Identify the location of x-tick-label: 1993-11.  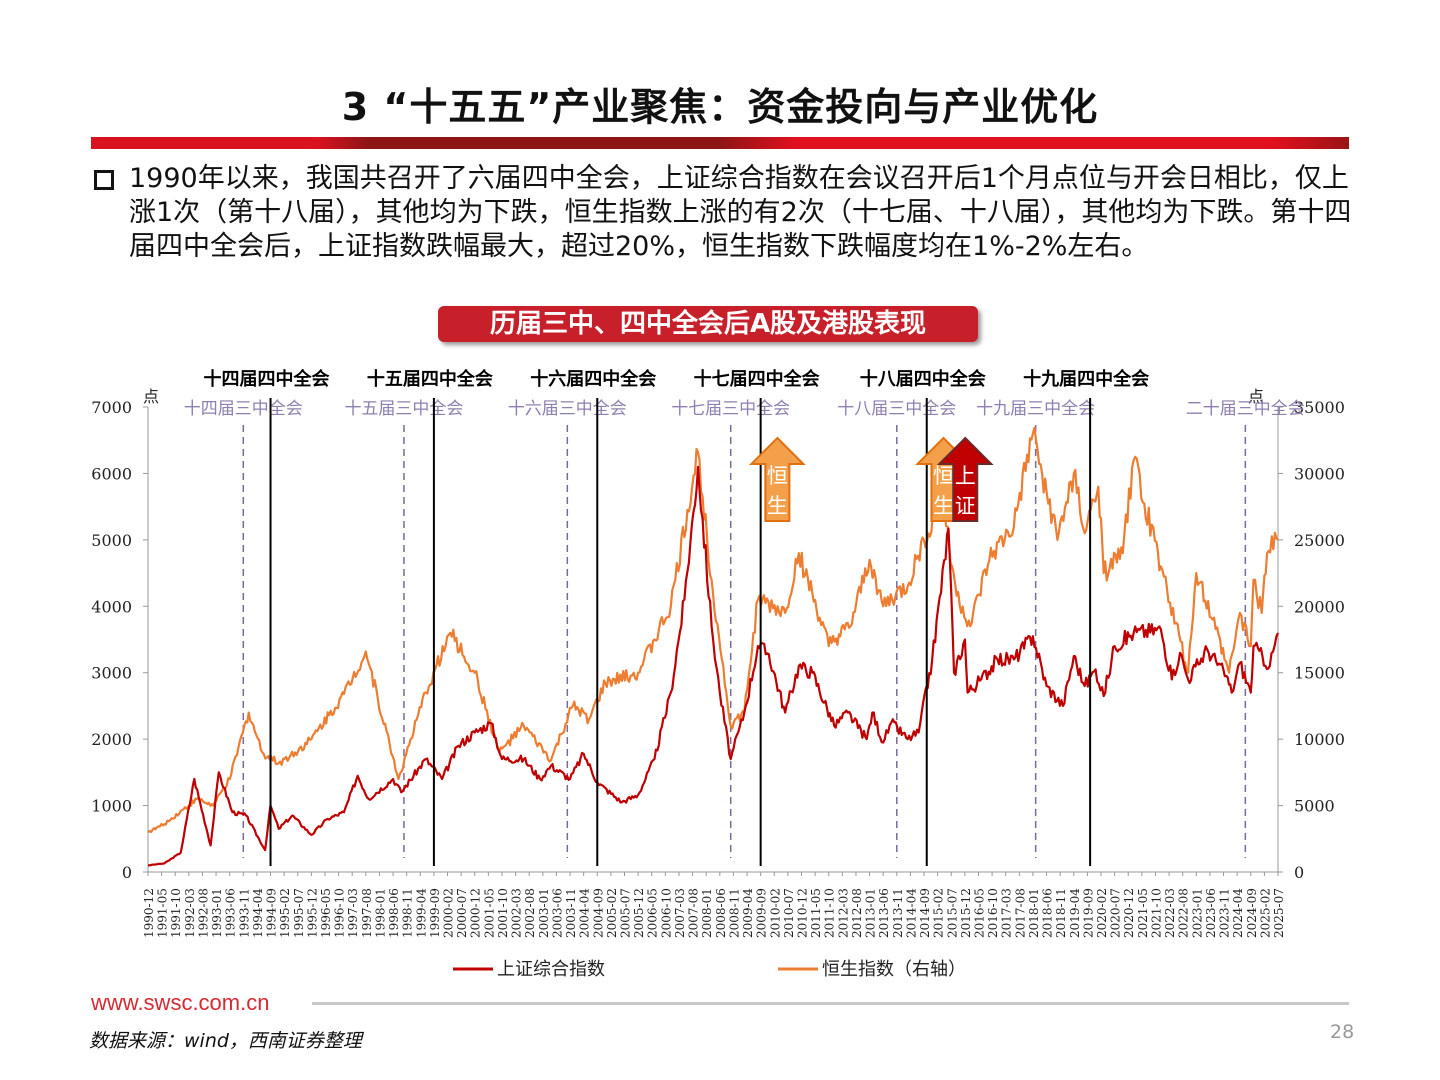
(244, 913).